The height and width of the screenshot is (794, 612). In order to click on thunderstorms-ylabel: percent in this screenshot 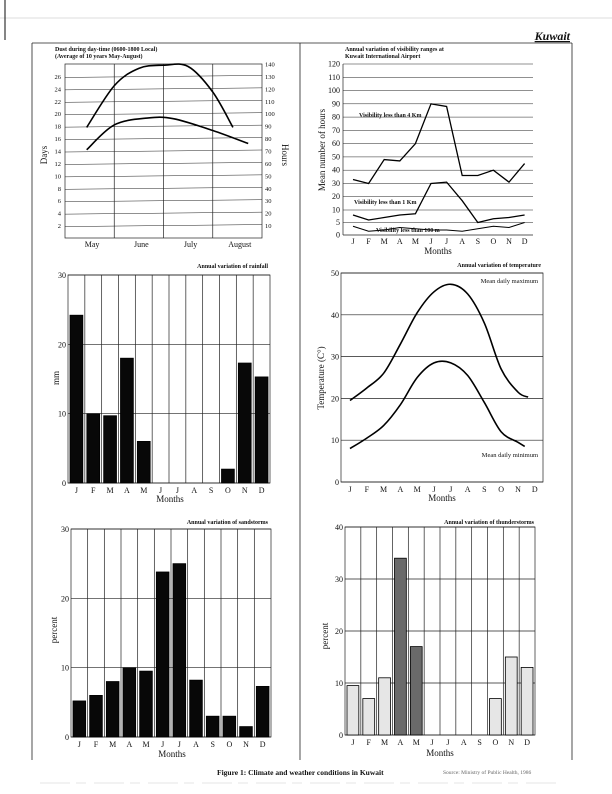, I will do `click(325, 635)`.